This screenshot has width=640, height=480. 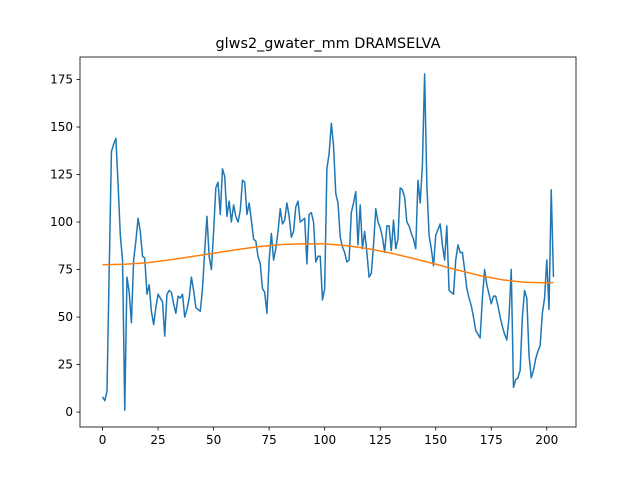 I want to click on x-tick-label: 50, so click(x=213, y=440).